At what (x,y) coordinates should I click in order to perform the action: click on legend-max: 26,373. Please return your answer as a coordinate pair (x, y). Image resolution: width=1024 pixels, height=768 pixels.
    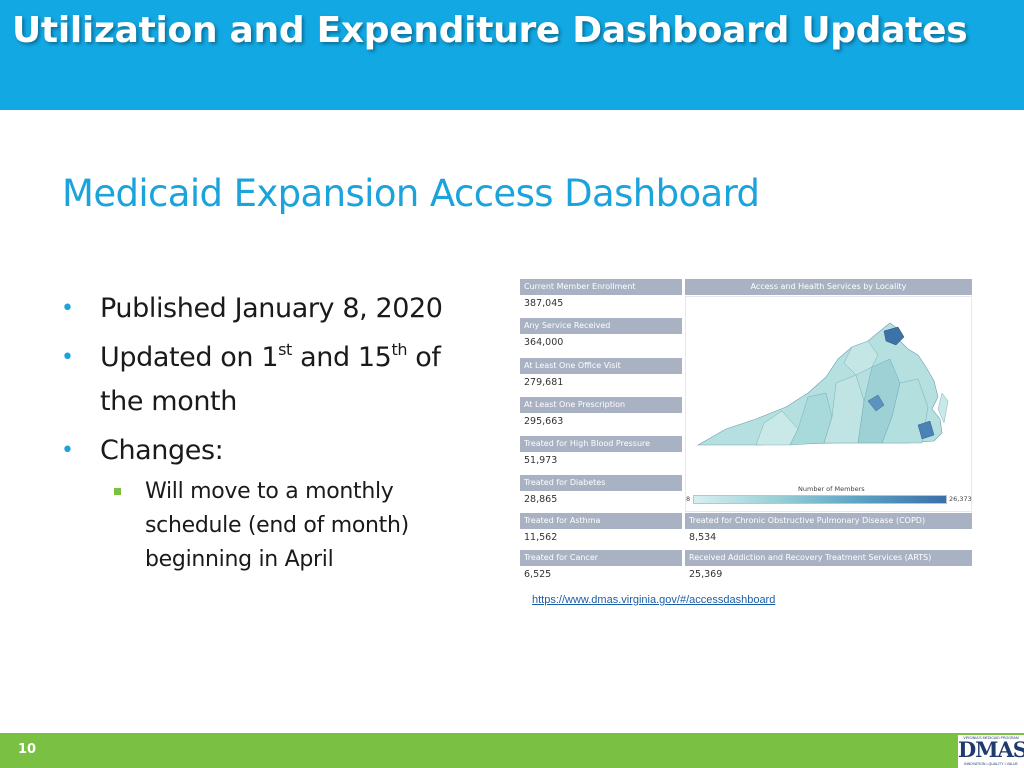
    Looking at the image, I should click on (960, 499).